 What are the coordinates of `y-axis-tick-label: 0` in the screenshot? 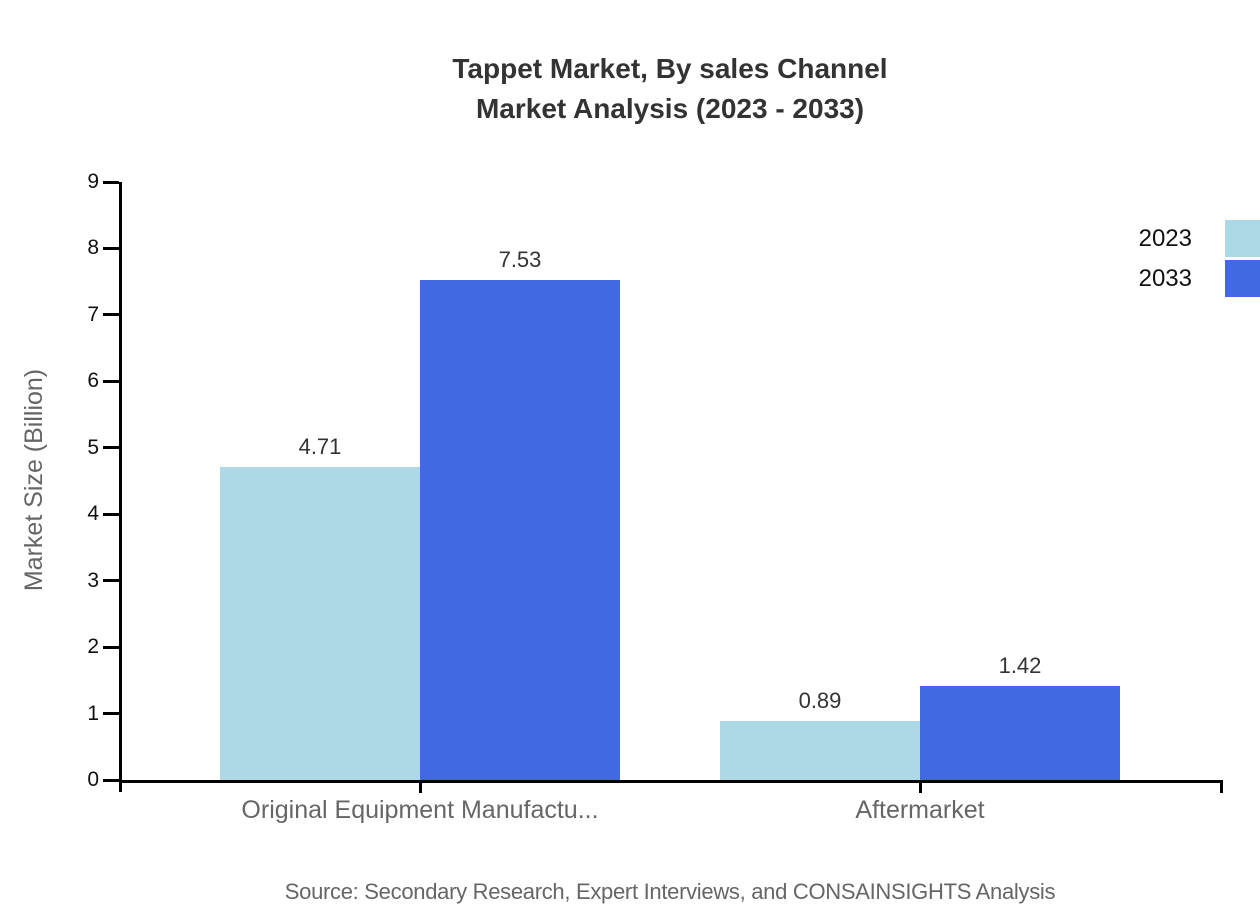 It's located at (93, 779).